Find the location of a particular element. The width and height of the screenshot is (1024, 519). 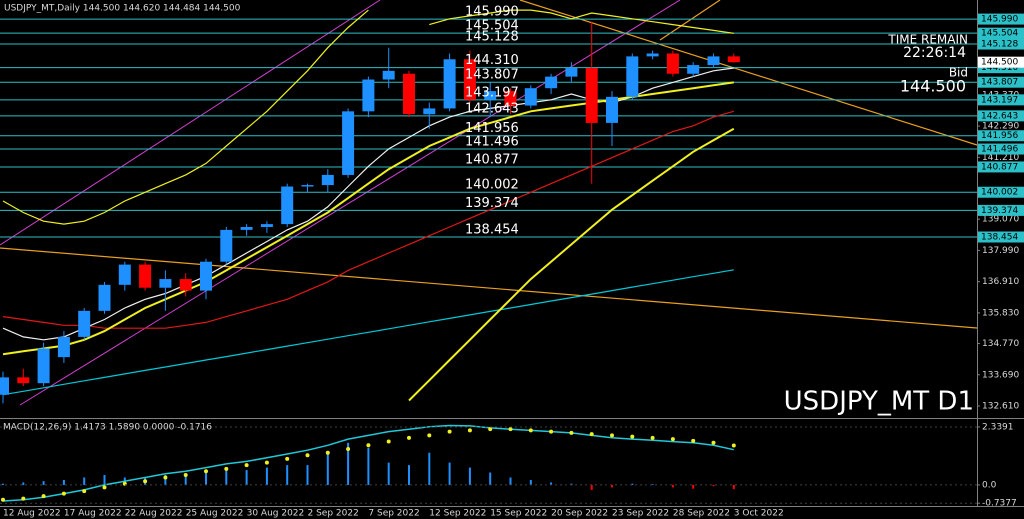

level-label: 138.454 is located at coordinates (492, 230).